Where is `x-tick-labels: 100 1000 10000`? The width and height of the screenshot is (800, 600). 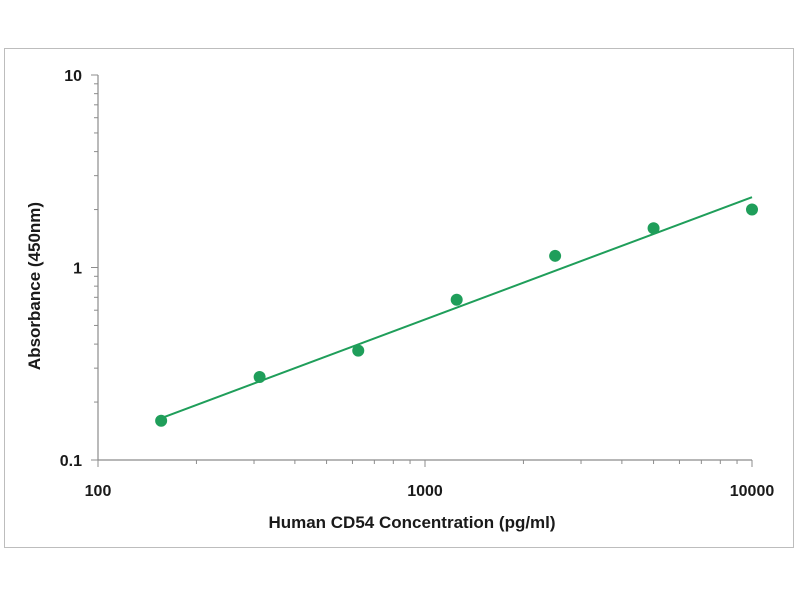
x-tick-labels: 100 1000 10000 is located at coordinates (430, 491).